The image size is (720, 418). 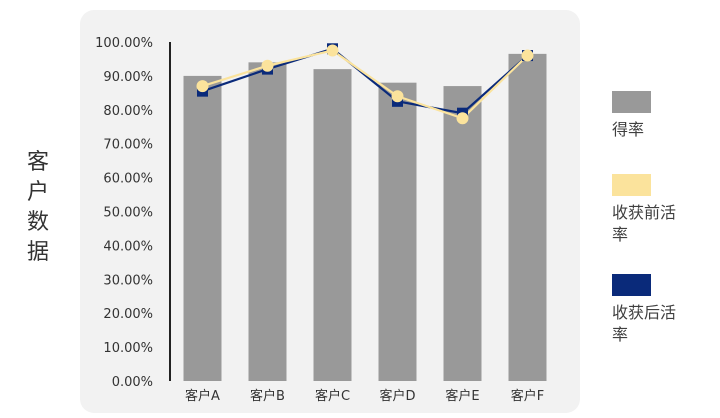 What do you see at coordinates (128, 179) in the screenshot?
I see `y-tick-label: 60.00%` at bounding box center [128, 179].